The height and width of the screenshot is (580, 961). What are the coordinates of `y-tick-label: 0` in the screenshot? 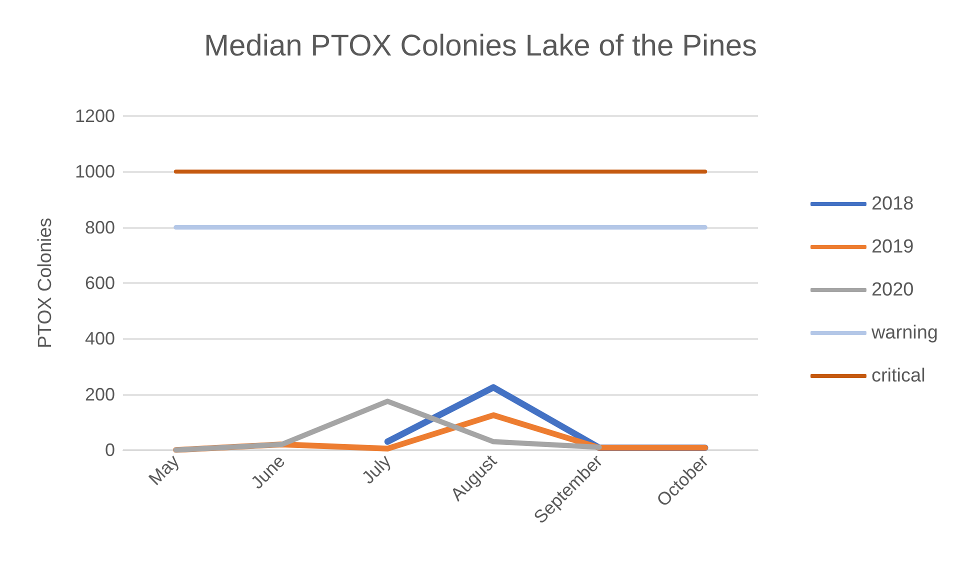 It's located at (109, 450).